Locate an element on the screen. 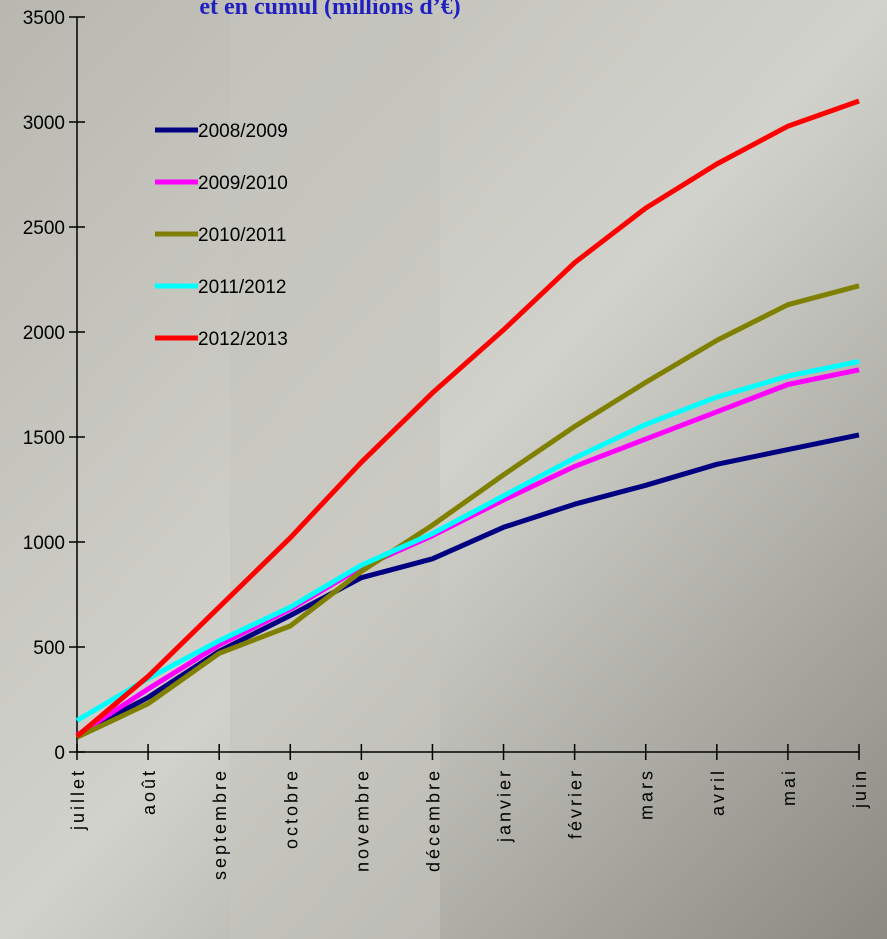 The image size is (887, 939). y-tick-label: 2500 is located at coordinates (44, 228).